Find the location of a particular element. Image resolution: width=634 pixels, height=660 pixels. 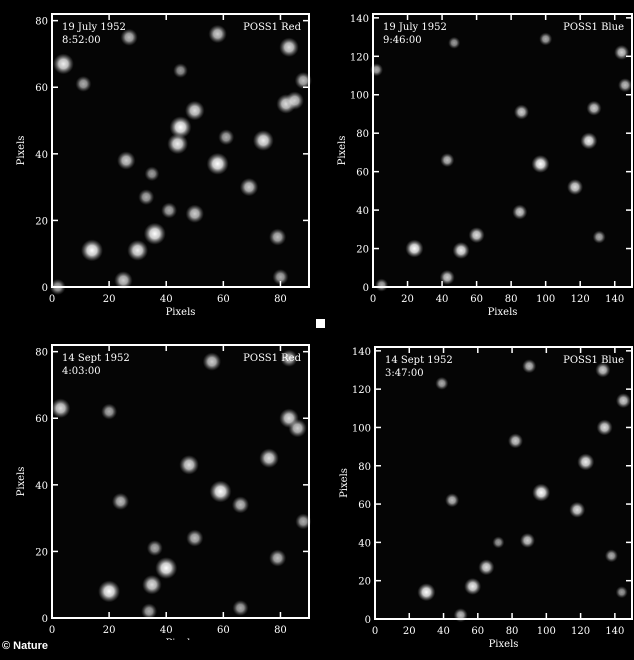

x-tick-label: 120 is located at coordinates (580, 299).